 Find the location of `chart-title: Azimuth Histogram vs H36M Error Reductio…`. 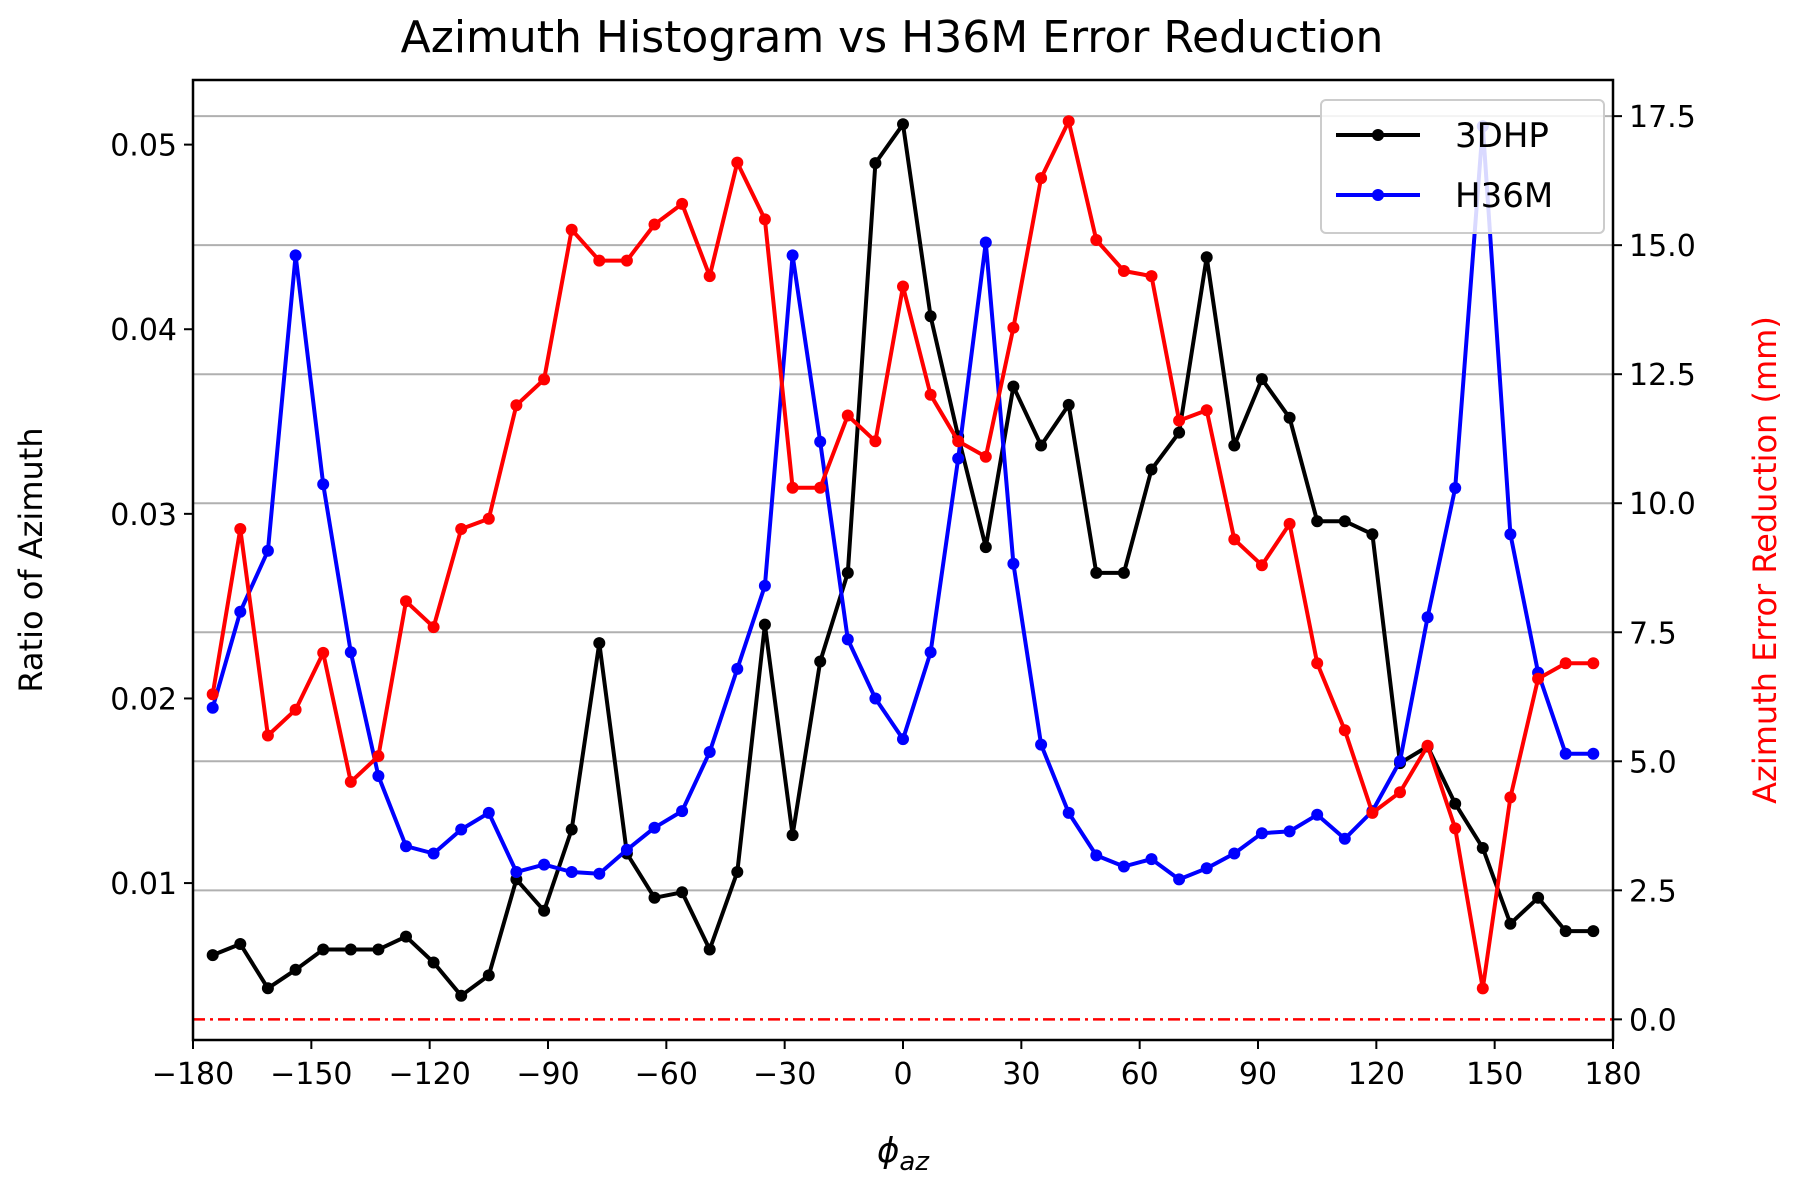

chart-title: Azimuth Histogram vs H36M Error Reductio… is located at coordinates (892, 37).